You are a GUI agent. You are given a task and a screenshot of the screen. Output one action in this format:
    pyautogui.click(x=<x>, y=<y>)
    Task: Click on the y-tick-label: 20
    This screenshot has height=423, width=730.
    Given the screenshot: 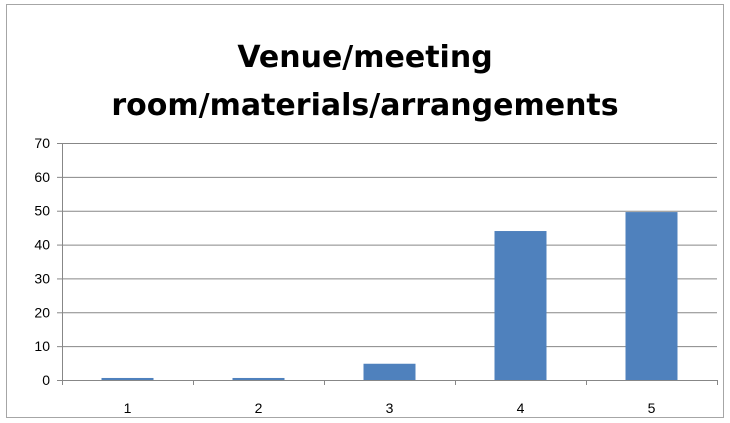 What is the action you would take?
    pyautogui.click(x=42, y=312)
    